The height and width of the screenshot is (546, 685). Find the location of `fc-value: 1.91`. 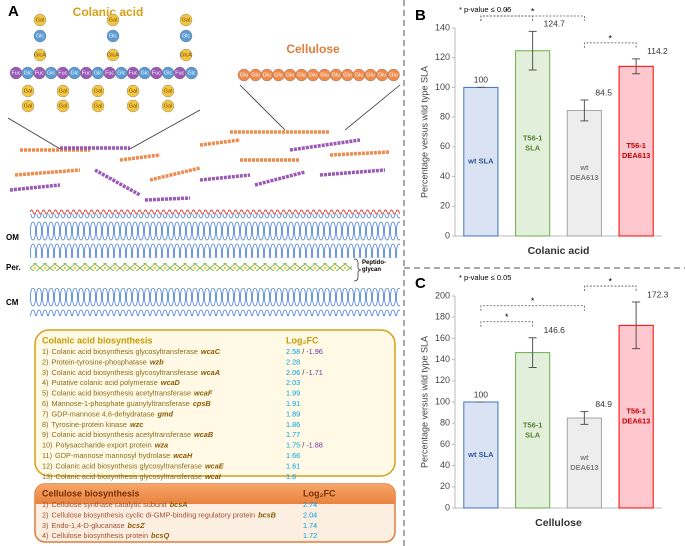

fc-value: 1.91 is located at coordinates (293, 403).